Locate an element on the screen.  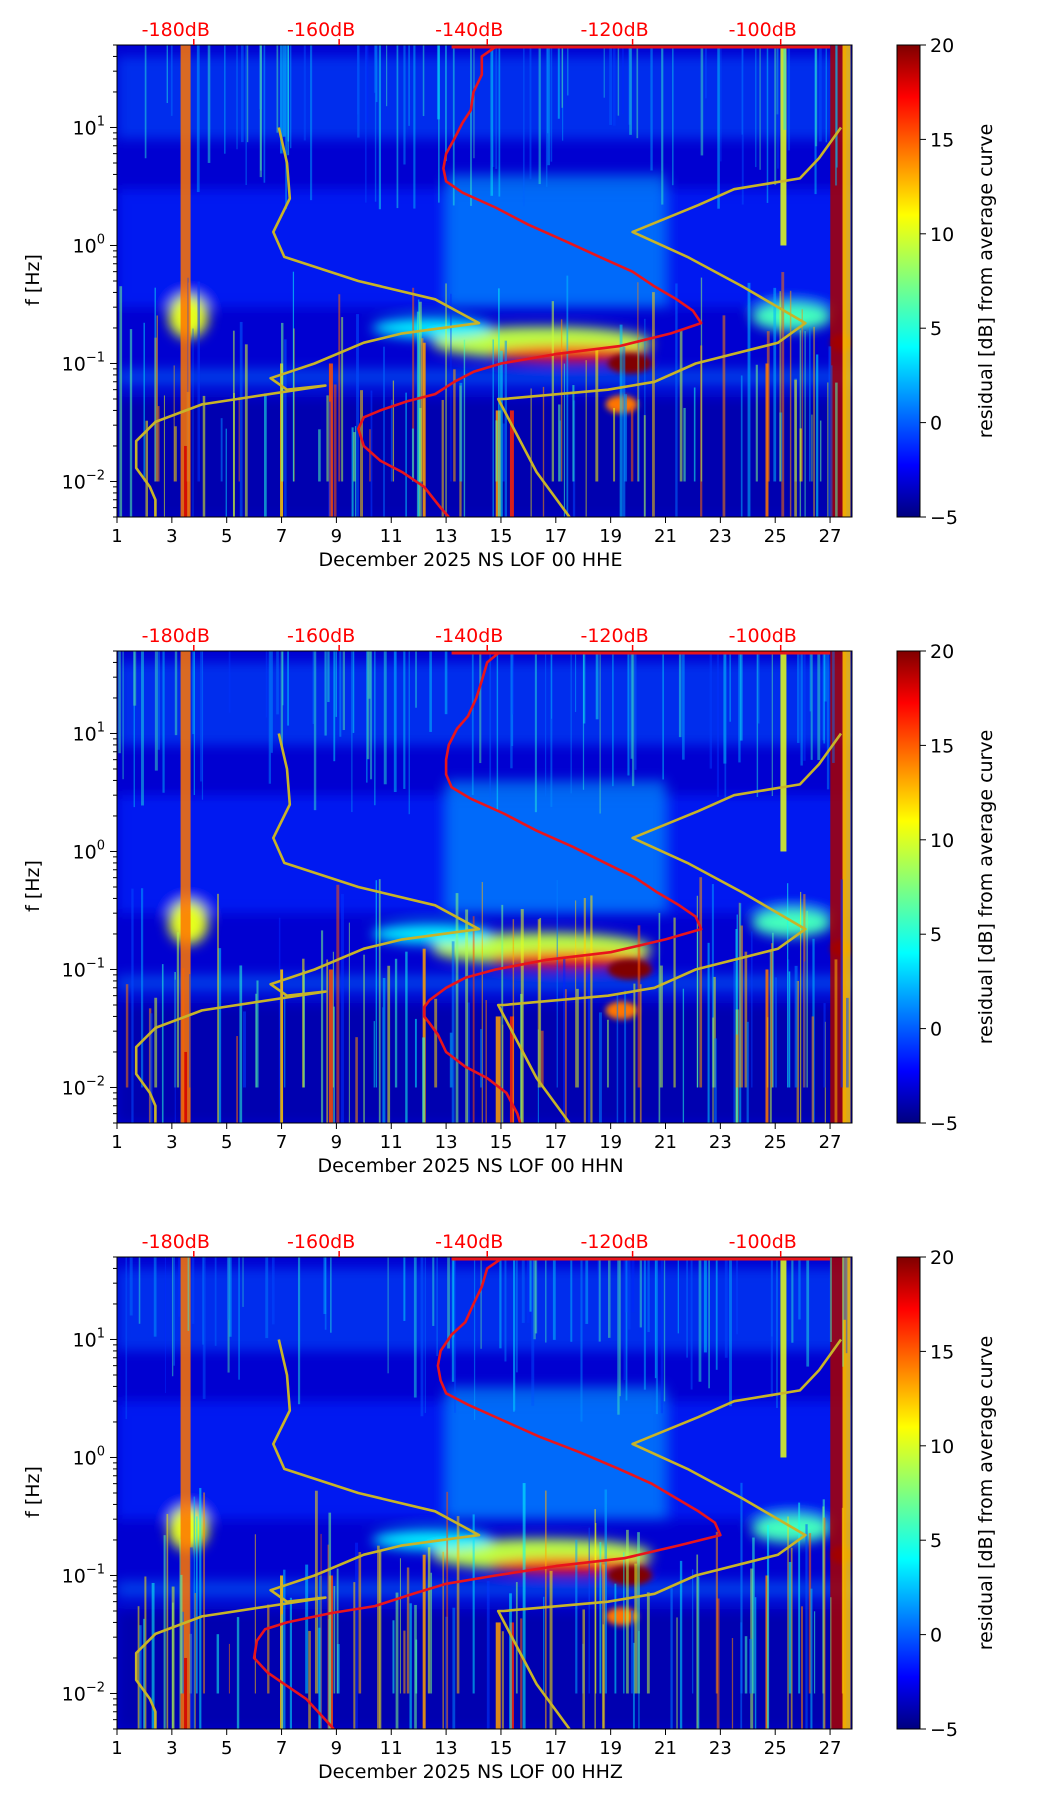
colorbar-label: residual [dB] from average curve is located at coordinates (986, 281).